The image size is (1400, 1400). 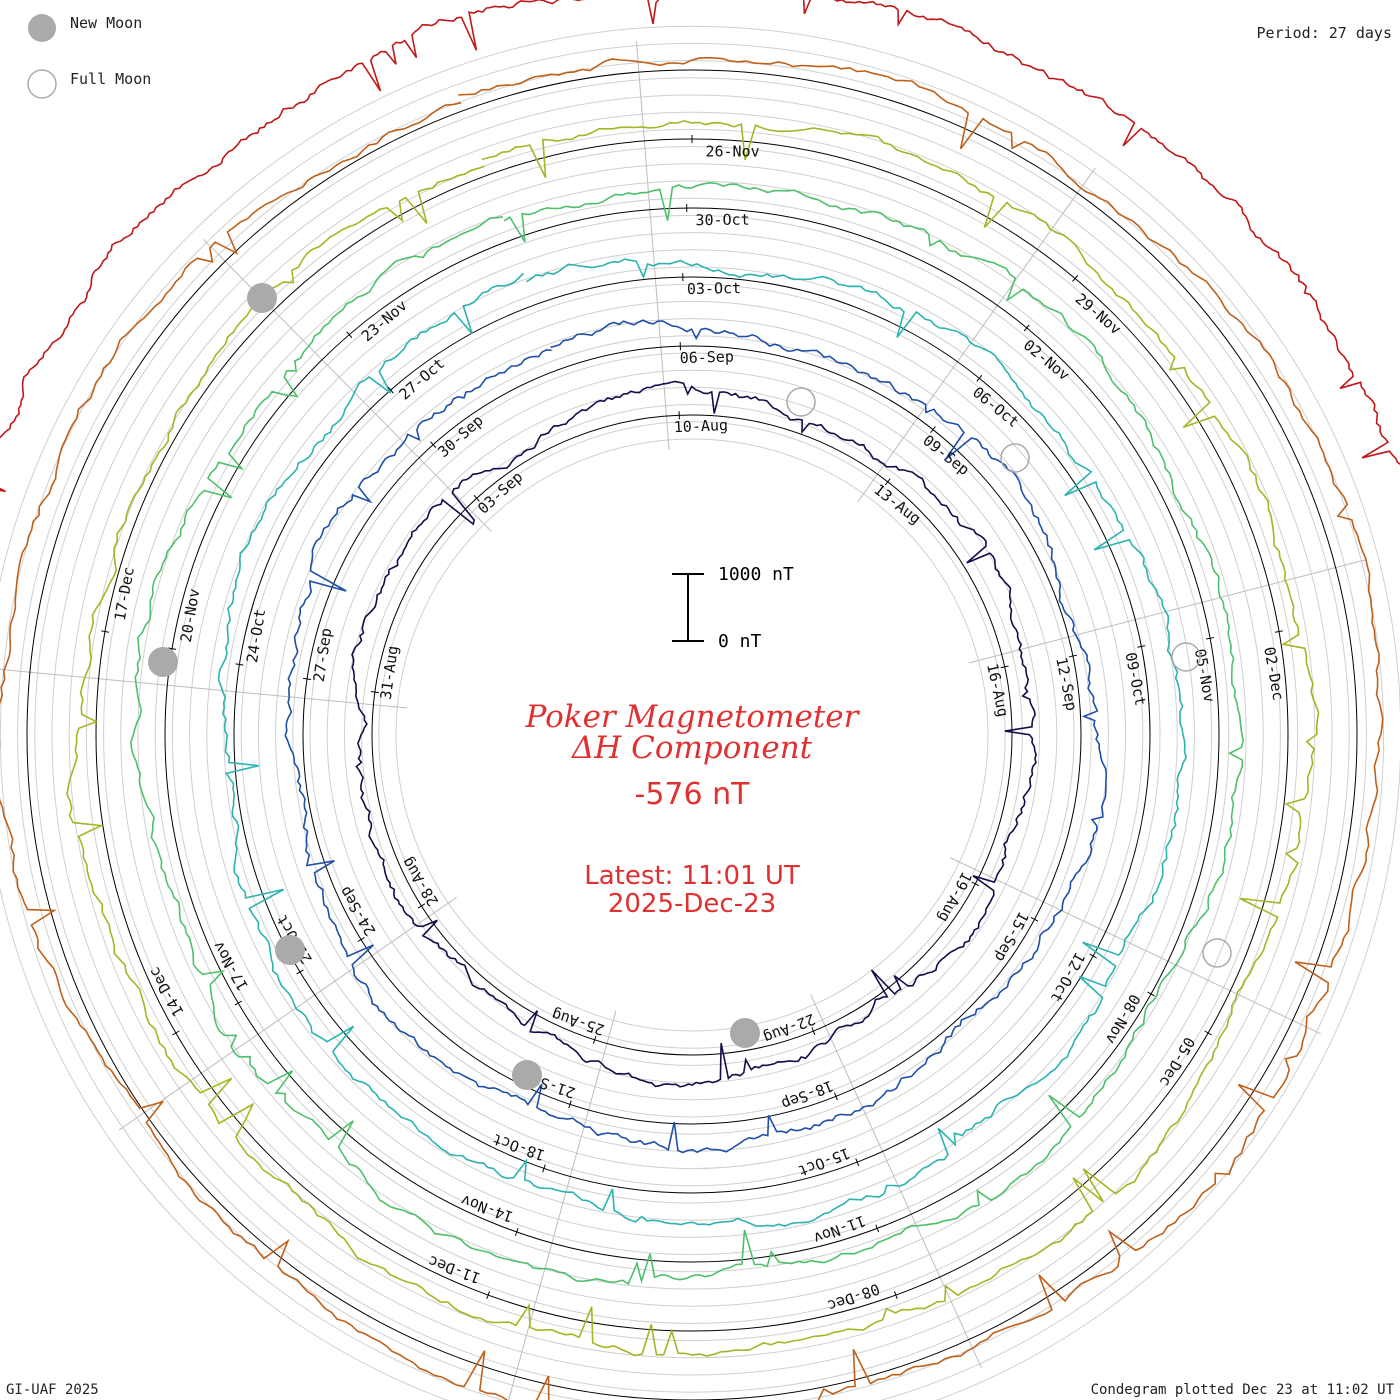 I want to click on date-label: 09-Sep, so click(x=946, y=455).